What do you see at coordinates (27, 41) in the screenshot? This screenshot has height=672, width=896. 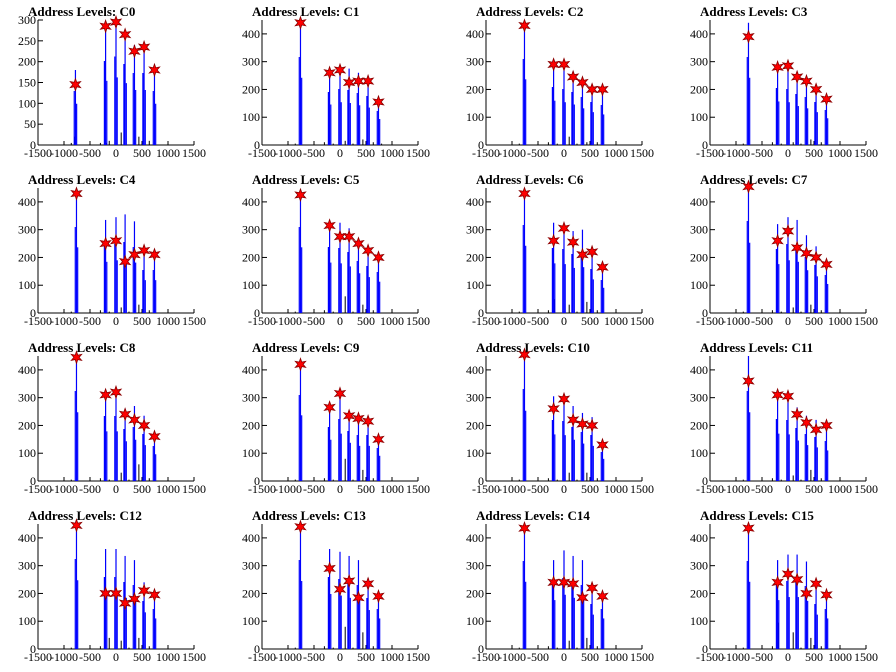 I see `y-tick-label: 250` at bounding box center [27, 41].